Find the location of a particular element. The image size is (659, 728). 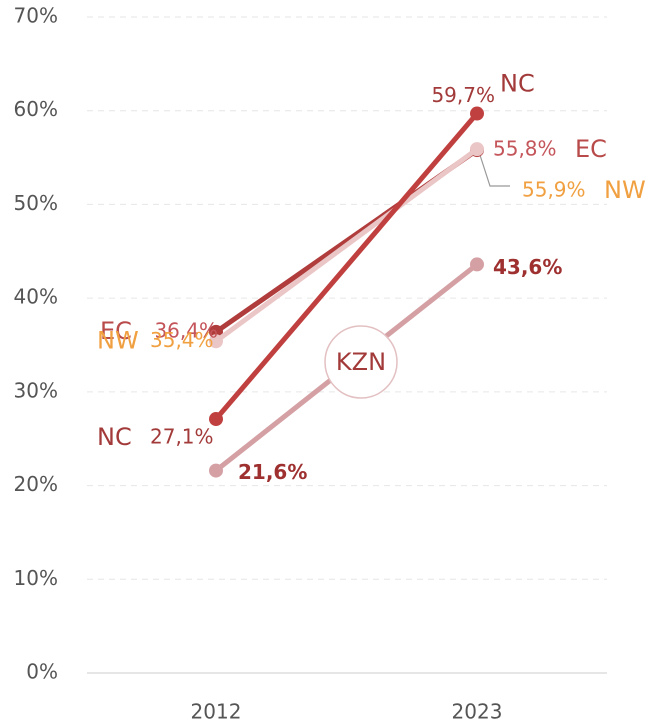

line is located at coordinates (346, 245).